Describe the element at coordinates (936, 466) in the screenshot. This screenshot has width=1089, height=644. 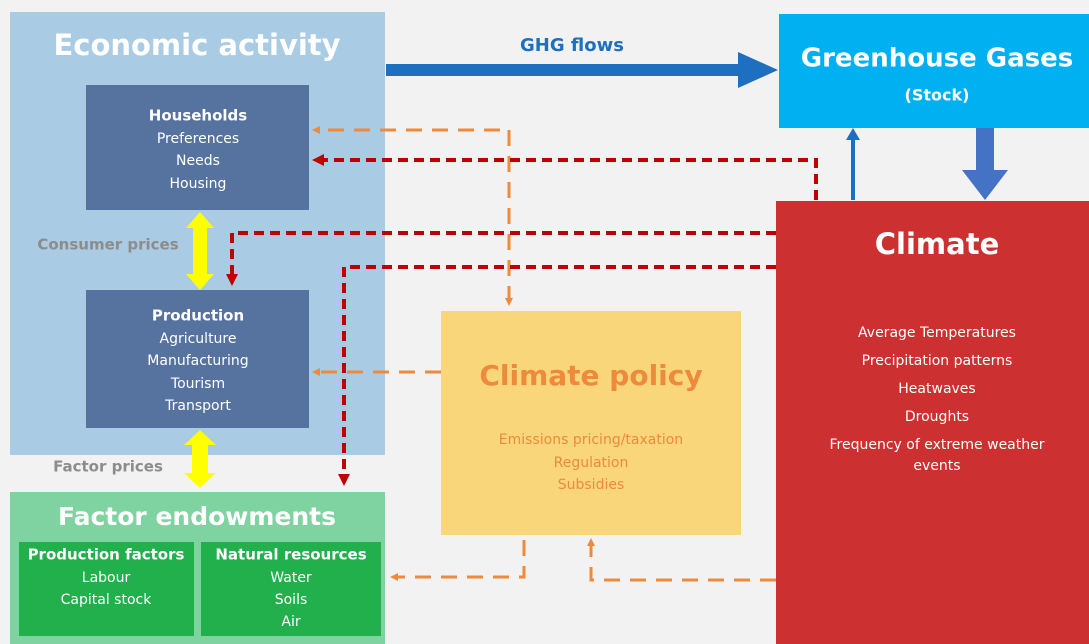
I see `climate-item: events` at that location.